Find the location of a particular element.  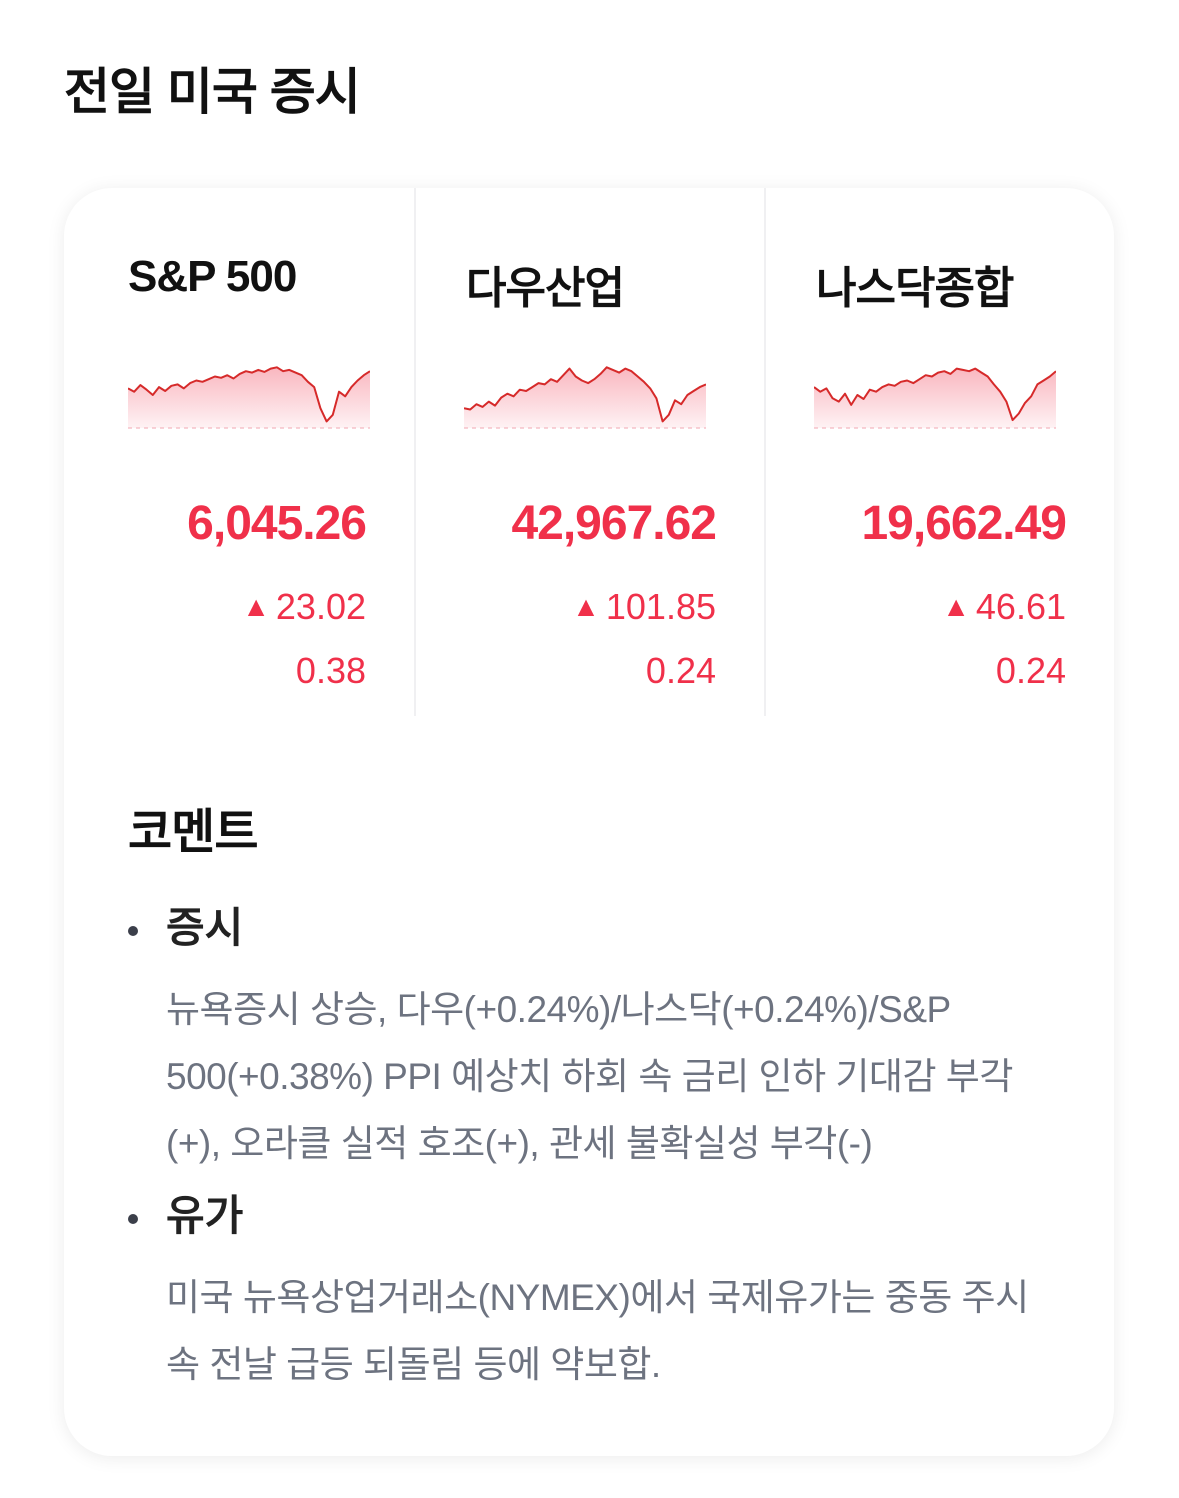

index-card-dow: 다우산업 42,967.62 ▲ 101.85 0.24 is located at coordinates (589, 452).